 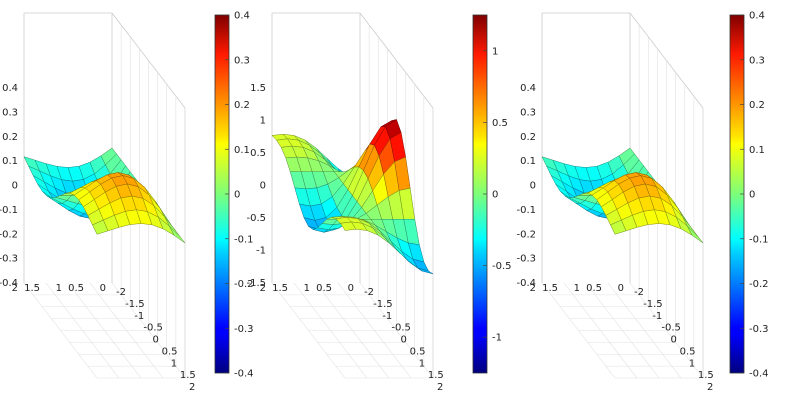 I want to click on z-tick-label: -1.5, so click(x=256, y=283).